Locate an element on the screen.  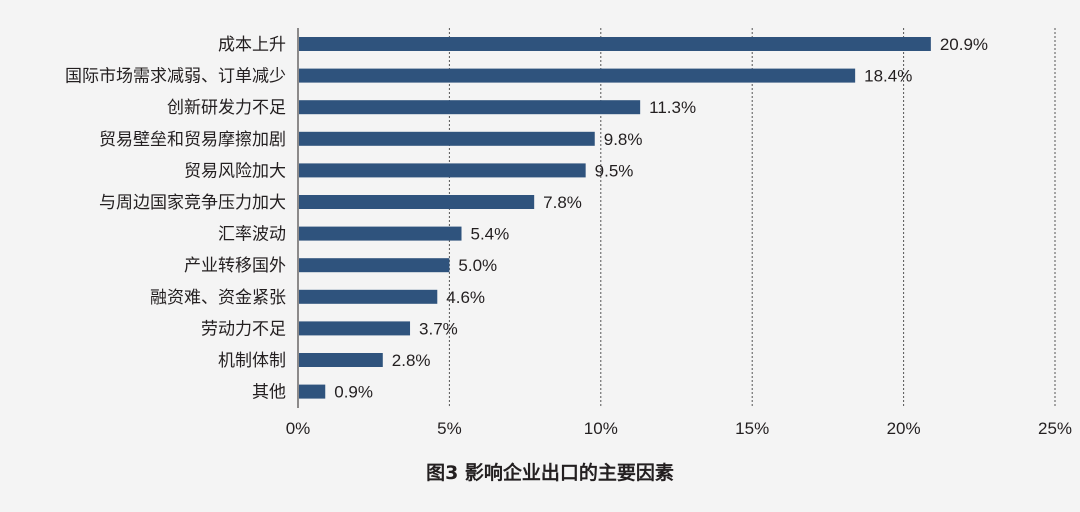
x-tick-label: 5% is located at coordinates (449, 428).